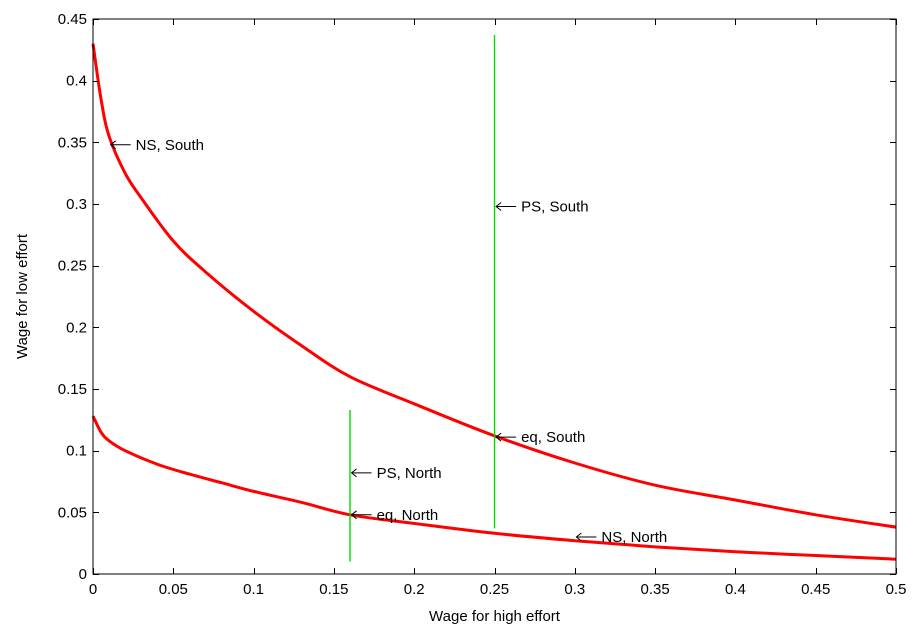  Describe the element at coordinates (76, 204) in the screenshot. I see `y-tick-label: 0.3` at that location.